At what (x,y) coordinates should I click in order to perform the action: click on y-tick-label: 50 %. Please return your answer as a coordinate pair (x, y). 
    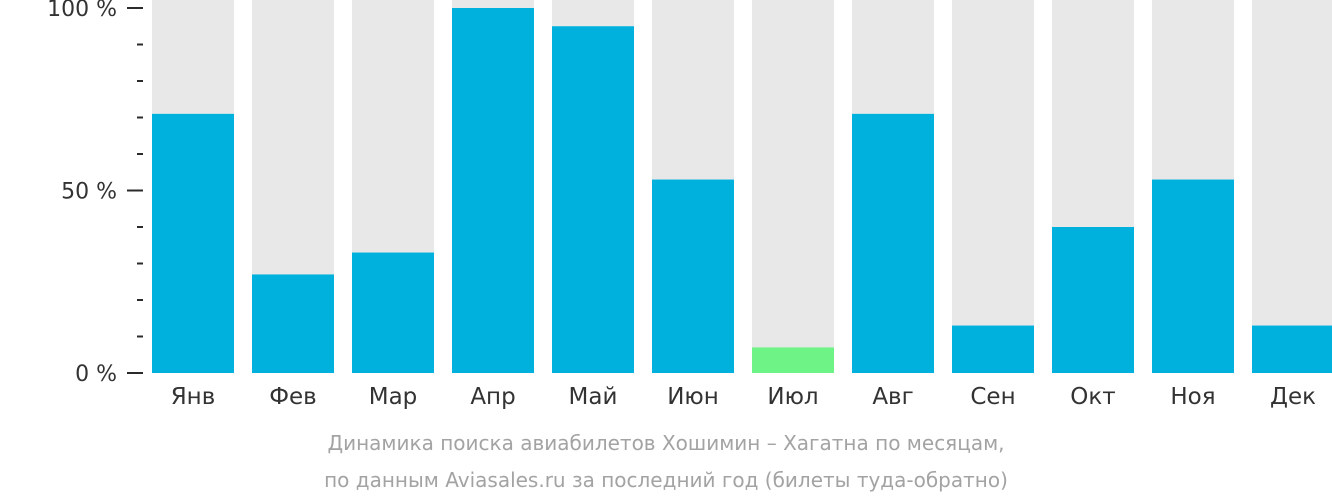
    Looking at the image, I should click on (89, 192).